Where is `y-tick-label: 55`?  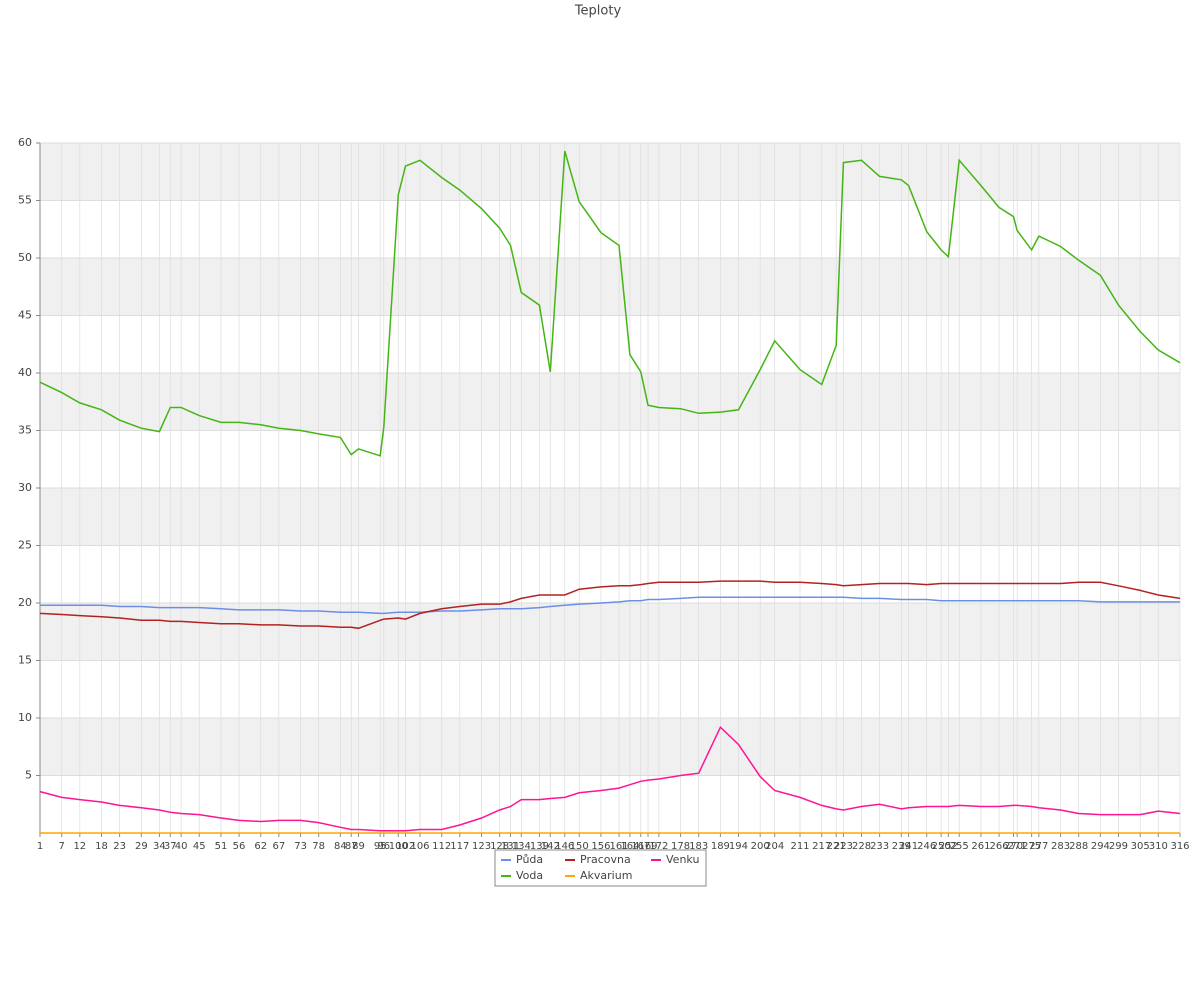 y-tick-label: 55 is located at coordinates (25, 200).